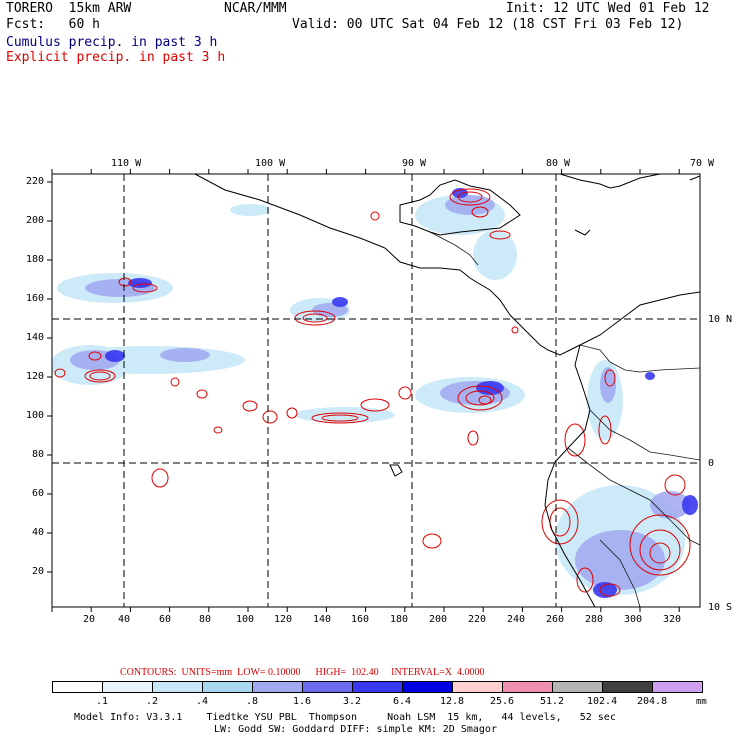 This screenshot has height=740, width=740. I want to click on model-title: TORERO 15km ARW, so click(69, 8).